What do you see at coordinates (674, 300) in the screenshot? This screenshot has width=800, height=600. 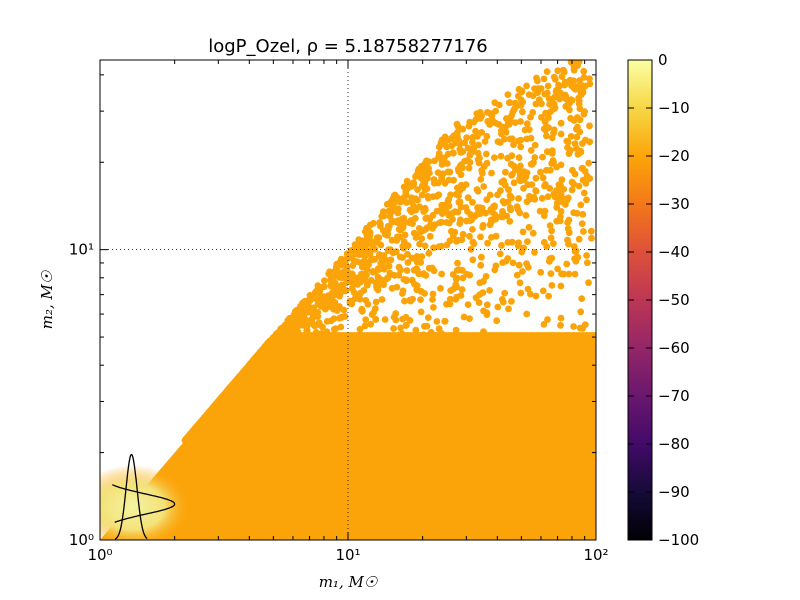 I see `colorbar-tick-label: −50` at bounding box center [674, 300].